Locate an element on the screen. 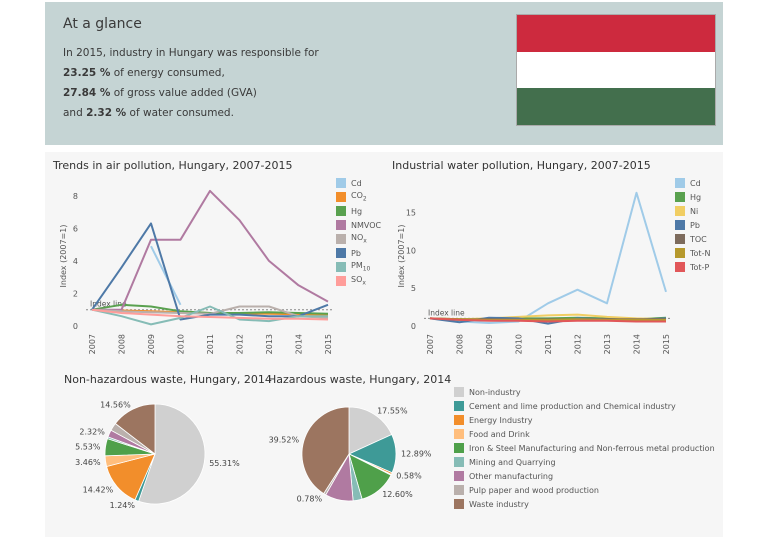 The width and height of the screenshot is (768, 537). haz-chart-title: Hazardous waste, Hungary, 2014 is located at coordinates (360, 379).